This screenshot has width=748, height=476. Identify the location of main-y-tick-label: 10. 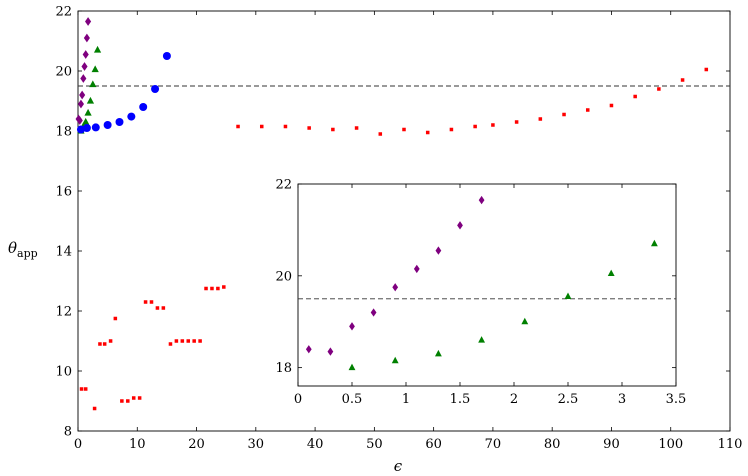
(63, 372).